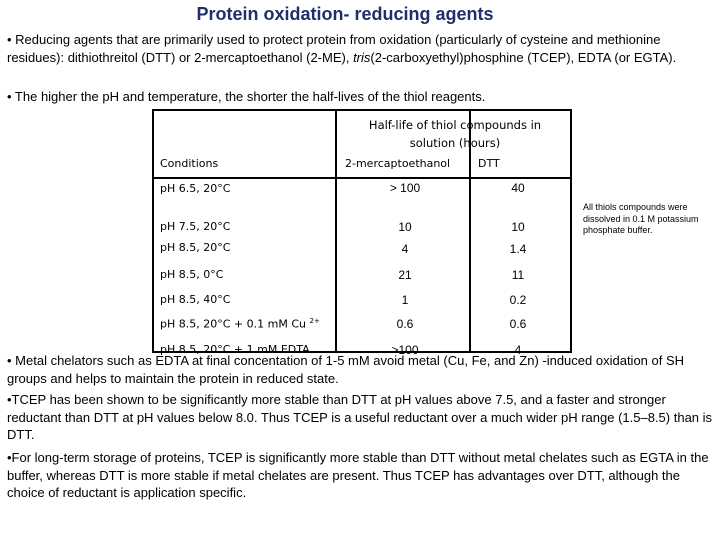  What do you see at coordinates (518, 275) in the screenshot?
I see `table-cell-dtt: 11` at bounding box center [518, 275].